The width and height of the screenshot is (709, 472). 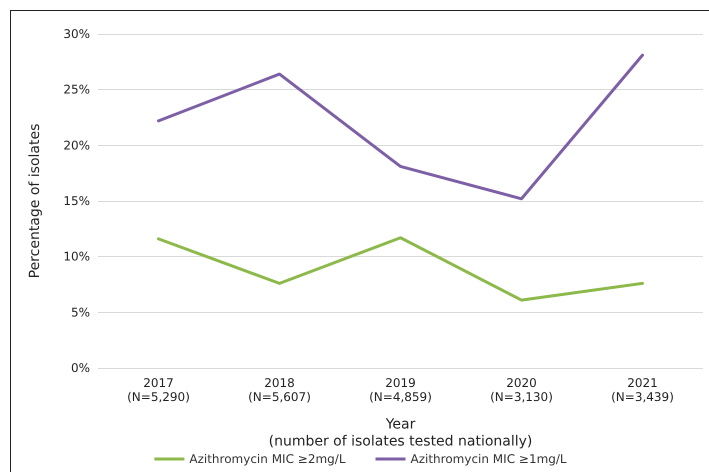 What do you see at coordinates (76, 201) in the screenshot?
I see `y-tick-label: 15%` at bounding box center [76, 201].